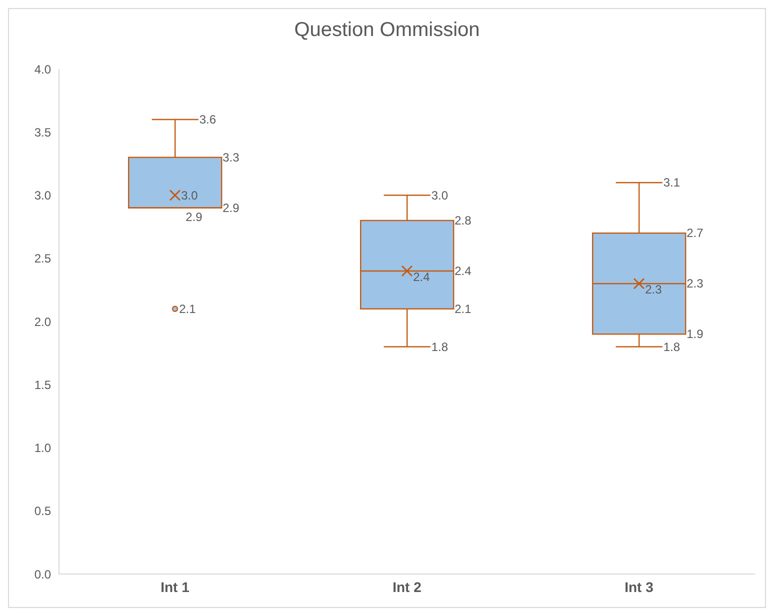 The image size is (774, 616). Describe the element at coordinates (43, 385) in the screenshot. I see `y-tick-label: 1.5` at that location.